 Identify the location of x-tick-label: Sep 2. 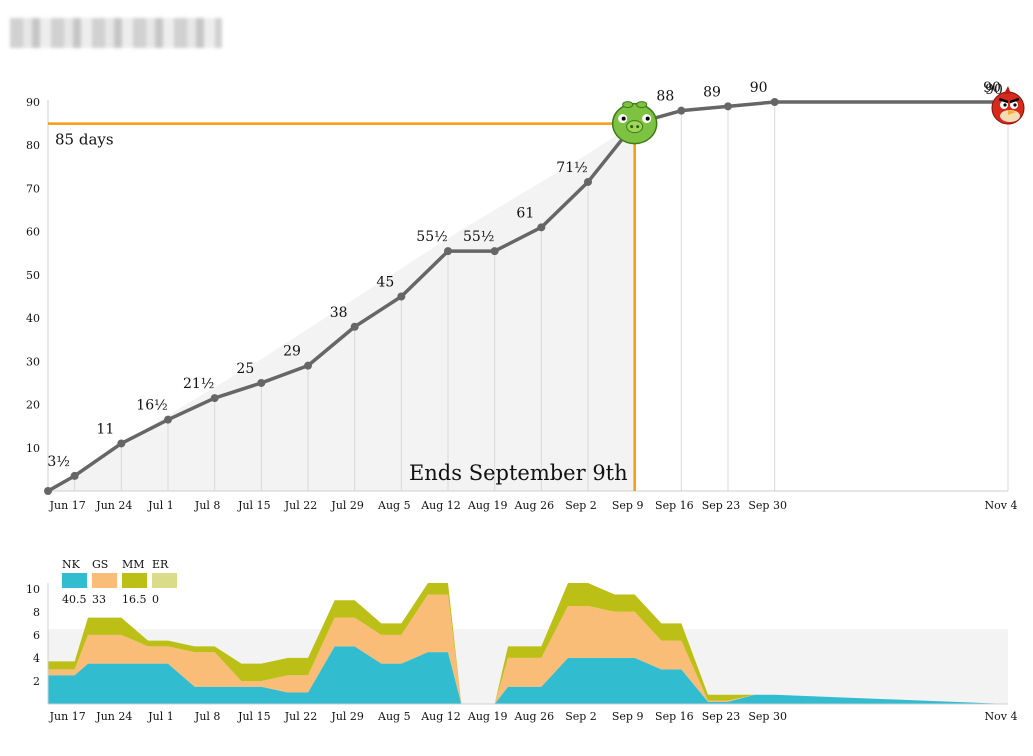
(581, 505).